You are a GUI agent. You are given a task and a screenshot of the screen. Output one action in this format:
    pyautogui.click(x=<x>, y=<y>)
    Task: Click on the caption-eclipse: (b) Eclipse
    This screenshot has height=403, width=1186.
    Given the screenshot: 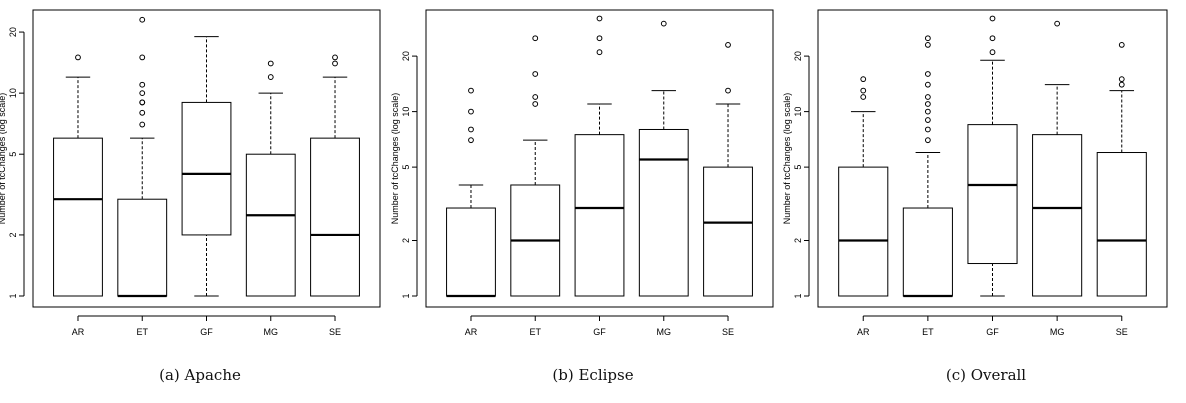 What is the action you would take?
    pyautogui.click(x=593, y=375)
    